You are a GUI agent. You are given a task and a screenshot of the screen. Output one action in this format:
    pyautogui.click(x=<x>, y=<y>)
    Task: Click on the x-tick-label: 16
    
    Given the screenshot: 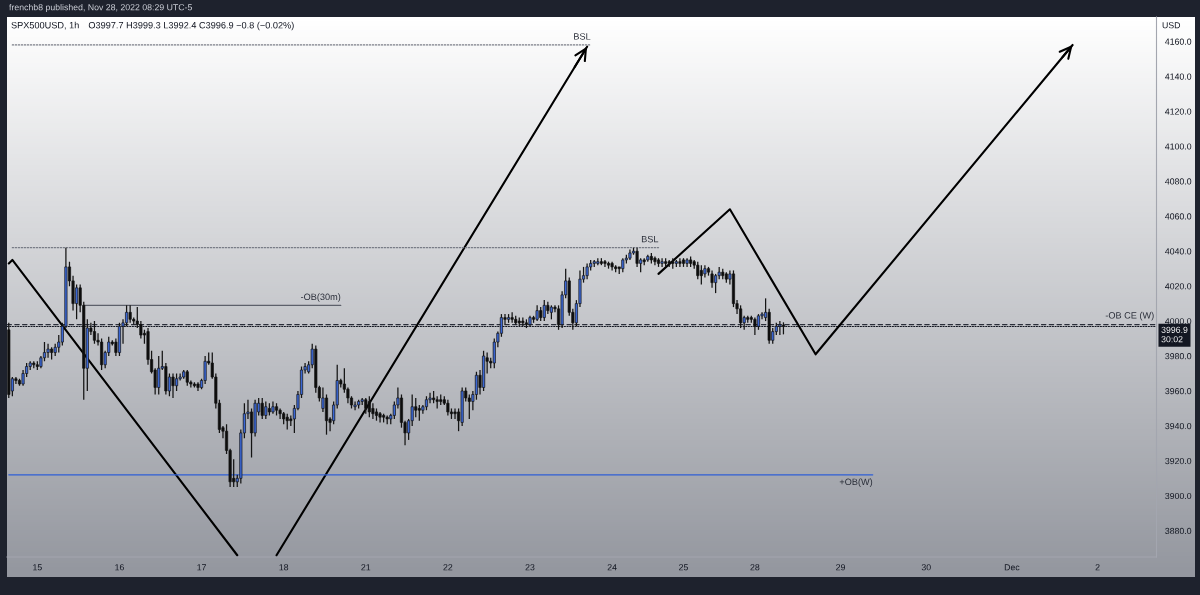 What is the action you would take?
    pyautogui.click(x=119, y=567)
    